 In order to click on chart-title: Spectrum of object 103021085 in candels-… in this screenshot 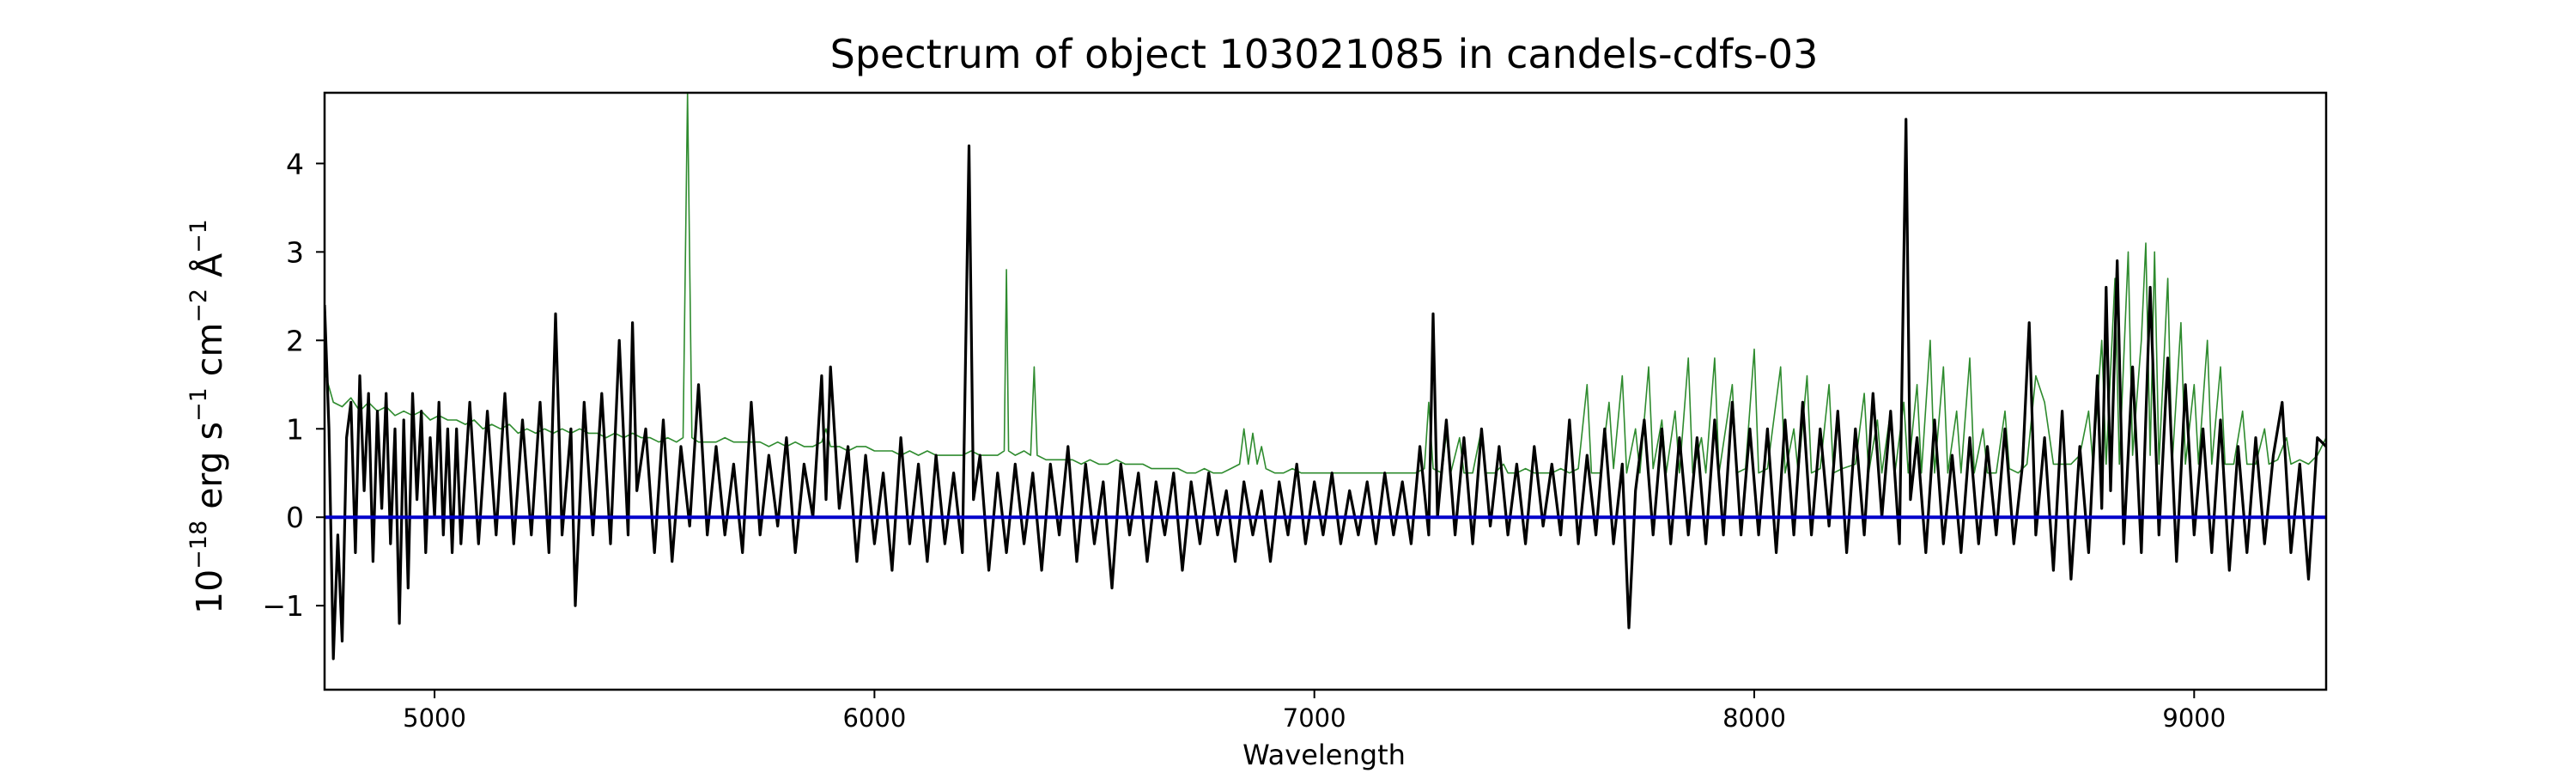, I will do `click(1324, 54)`.